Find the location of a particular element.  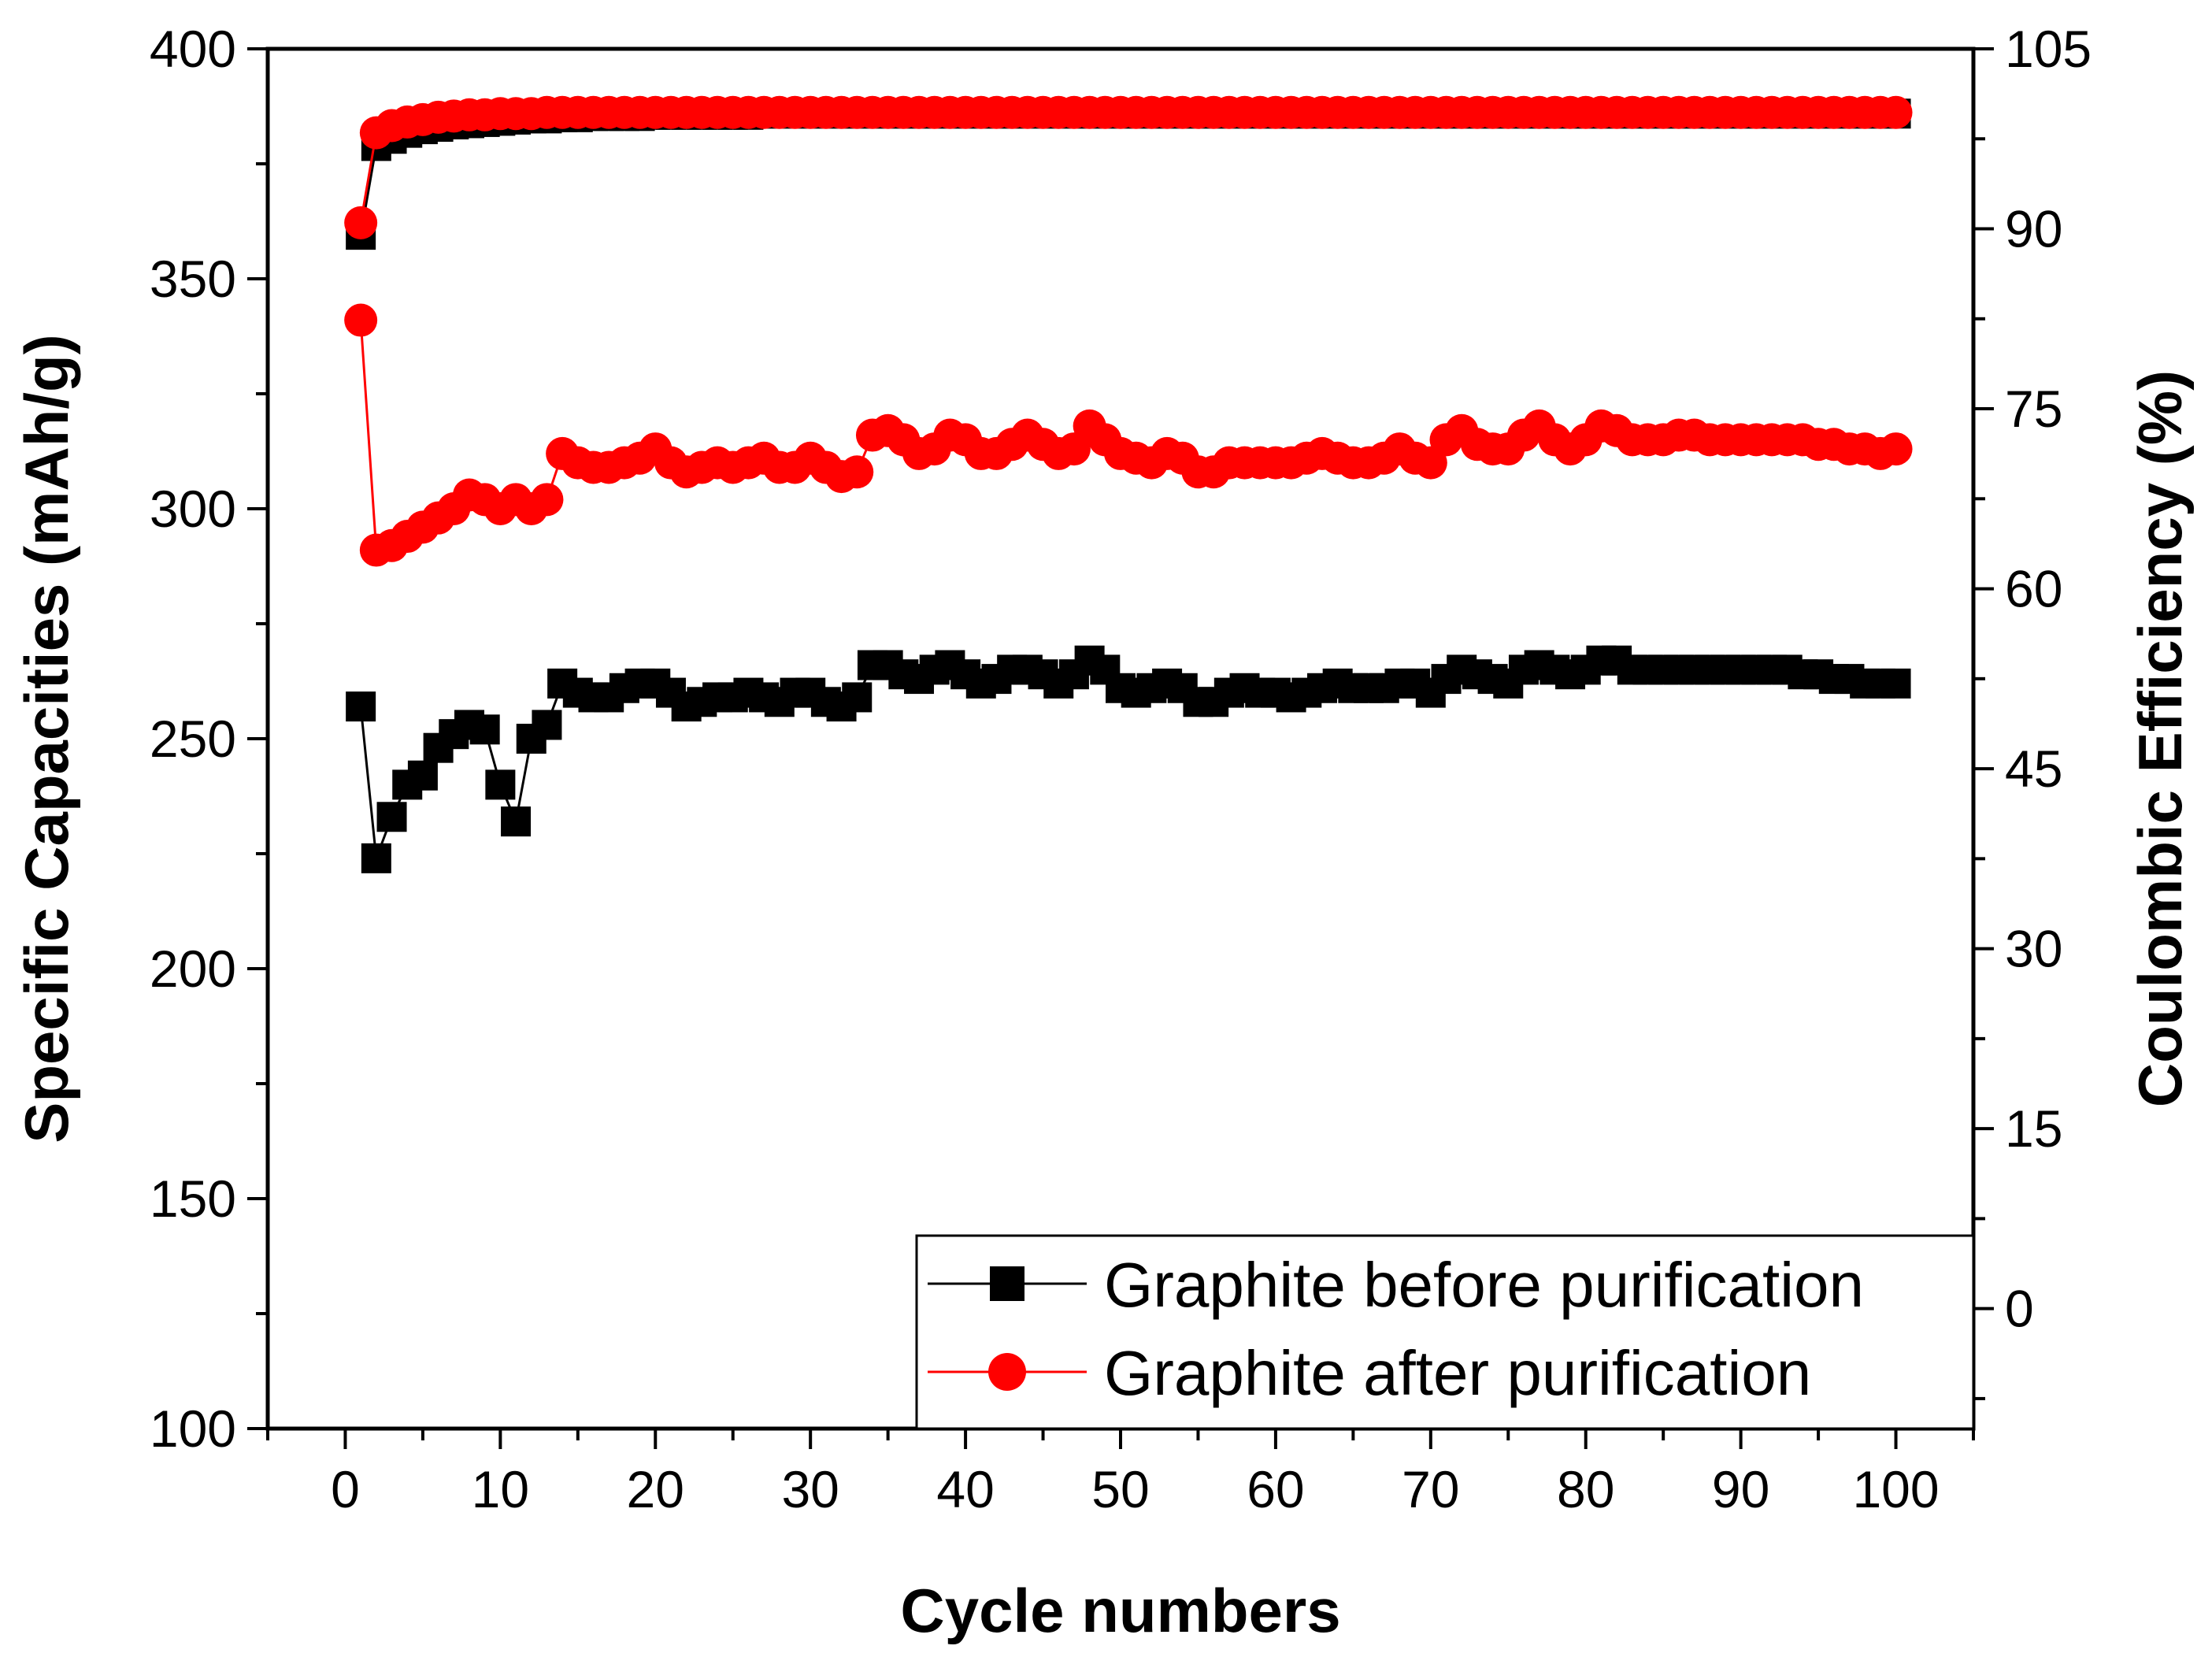

legend-marker-before is located at coordinates (1007, 1284).